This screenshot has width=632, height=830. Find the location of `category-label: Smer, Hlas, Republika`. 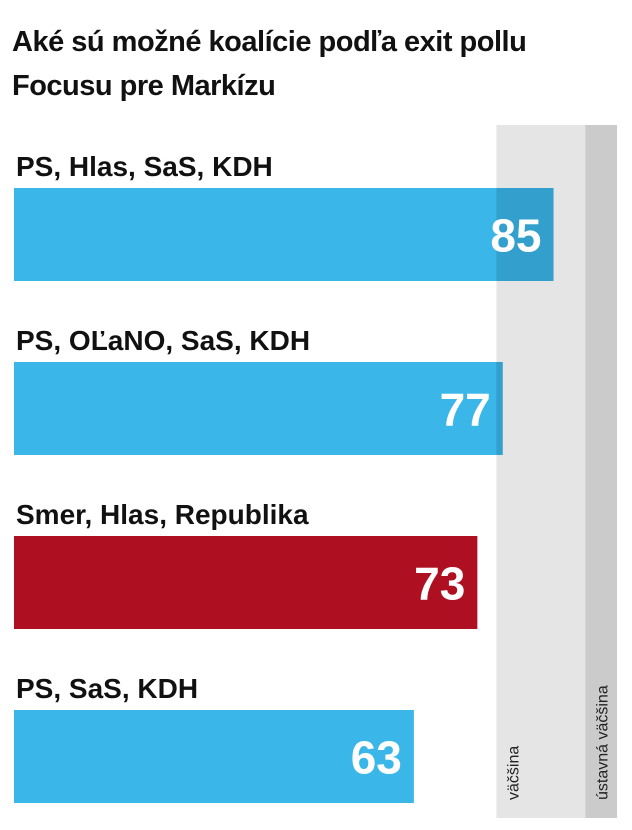

category-label: Smer, Hlas, Republika is located at coordinates (162, 514).